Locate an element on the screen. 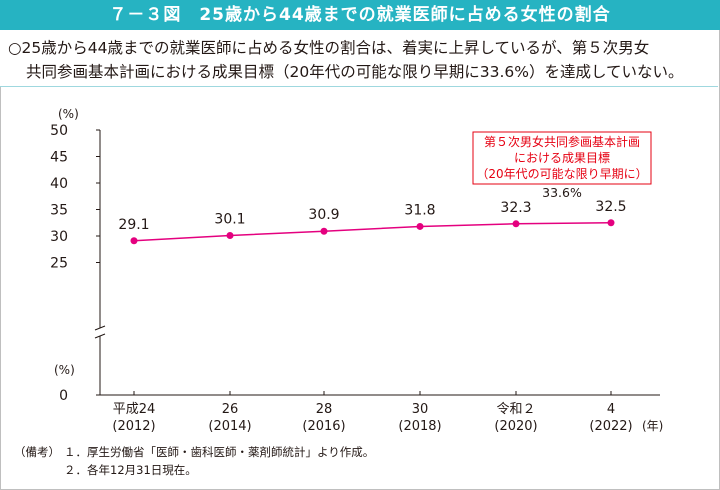 The width and height of the screenshot is (720, 490). y-tick-label: 0 is located at coordinates (63, 396).